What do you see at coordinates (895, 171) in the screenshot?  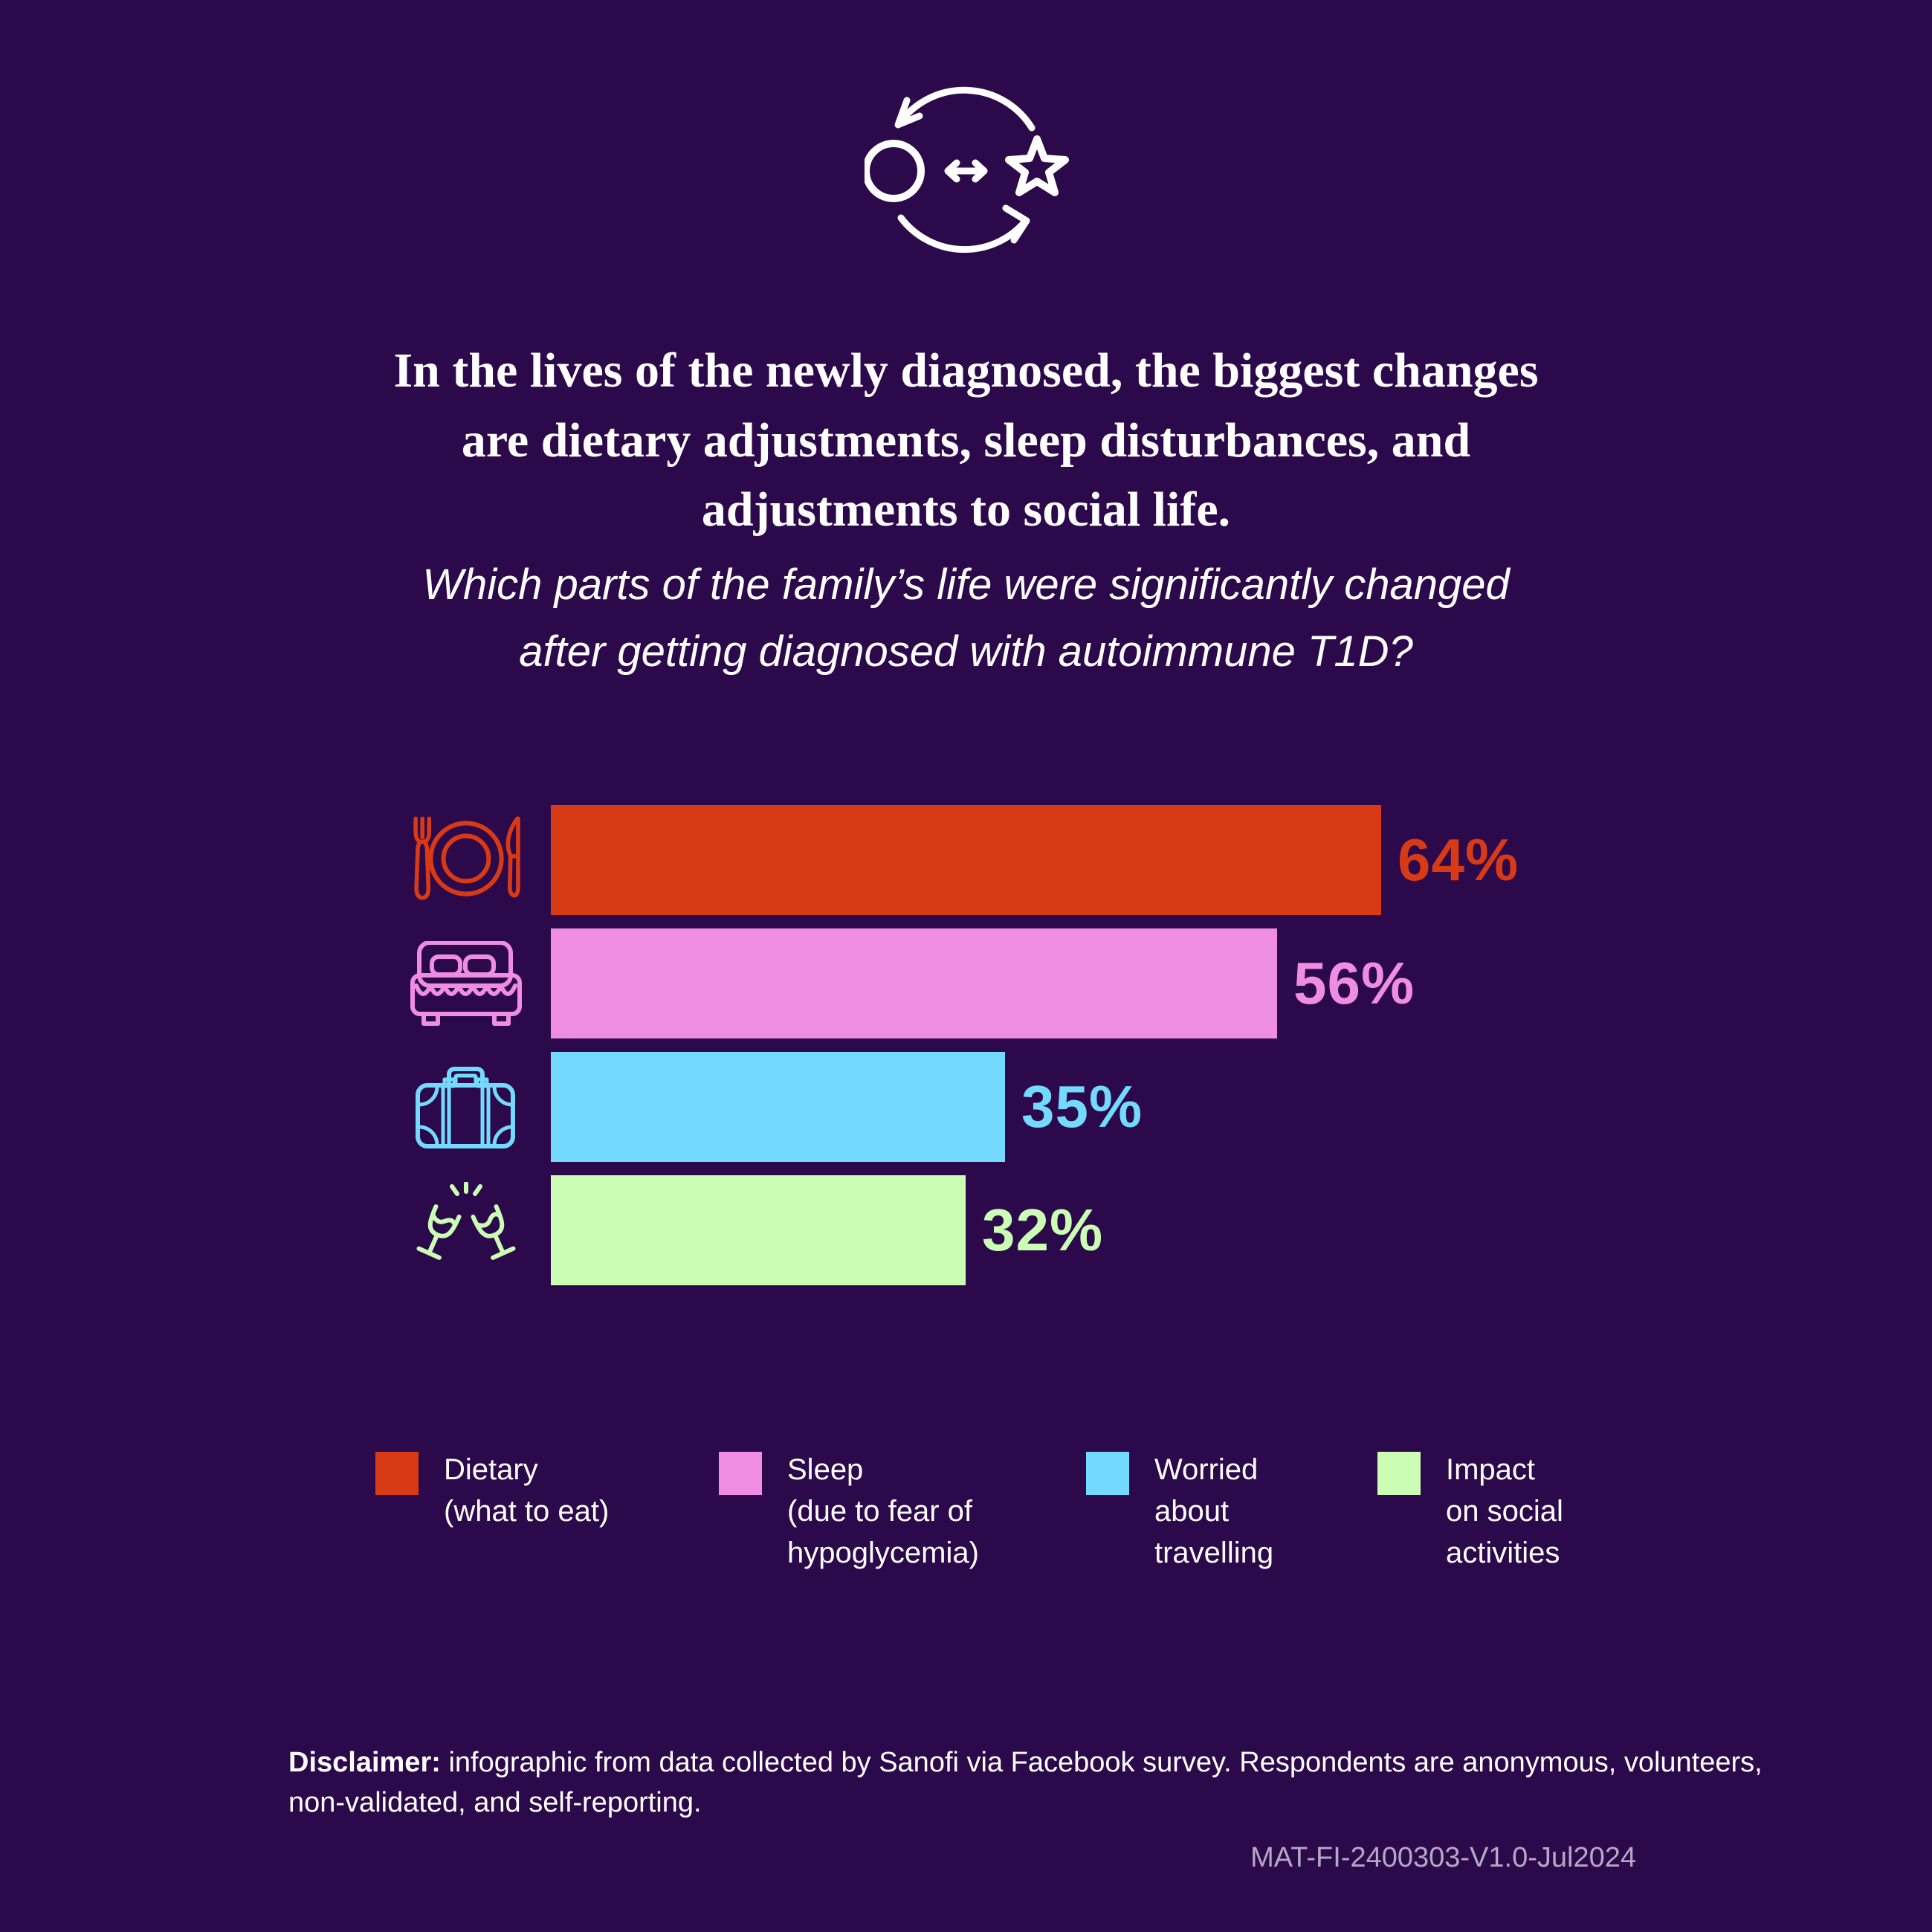 I see `circle-shape` at bounding box center [895, 171].